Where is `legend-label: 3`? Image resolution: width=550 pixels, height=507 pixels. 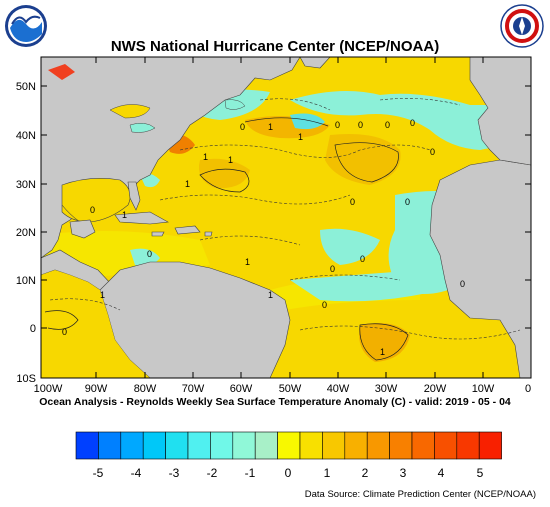
legend-label: 3 is located at coordinates (403, 473).